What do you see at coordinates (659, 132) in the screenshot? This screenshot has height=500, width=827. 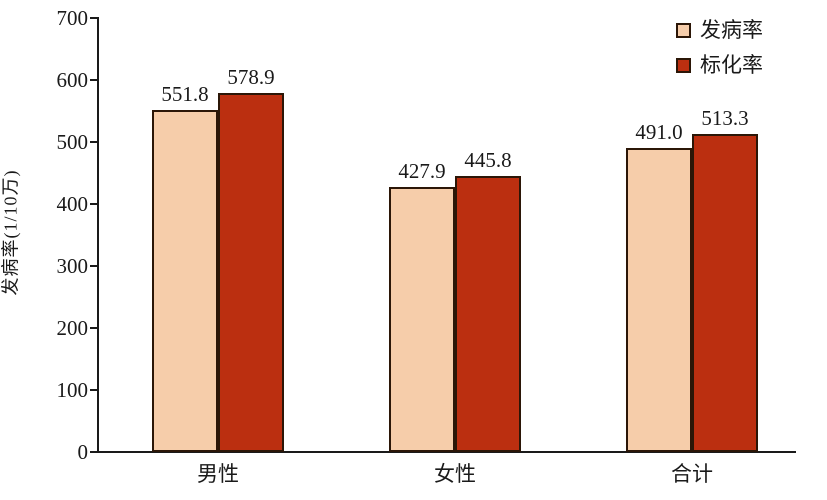 I see `value-label: 491.0` at bounding box center [659, 132].